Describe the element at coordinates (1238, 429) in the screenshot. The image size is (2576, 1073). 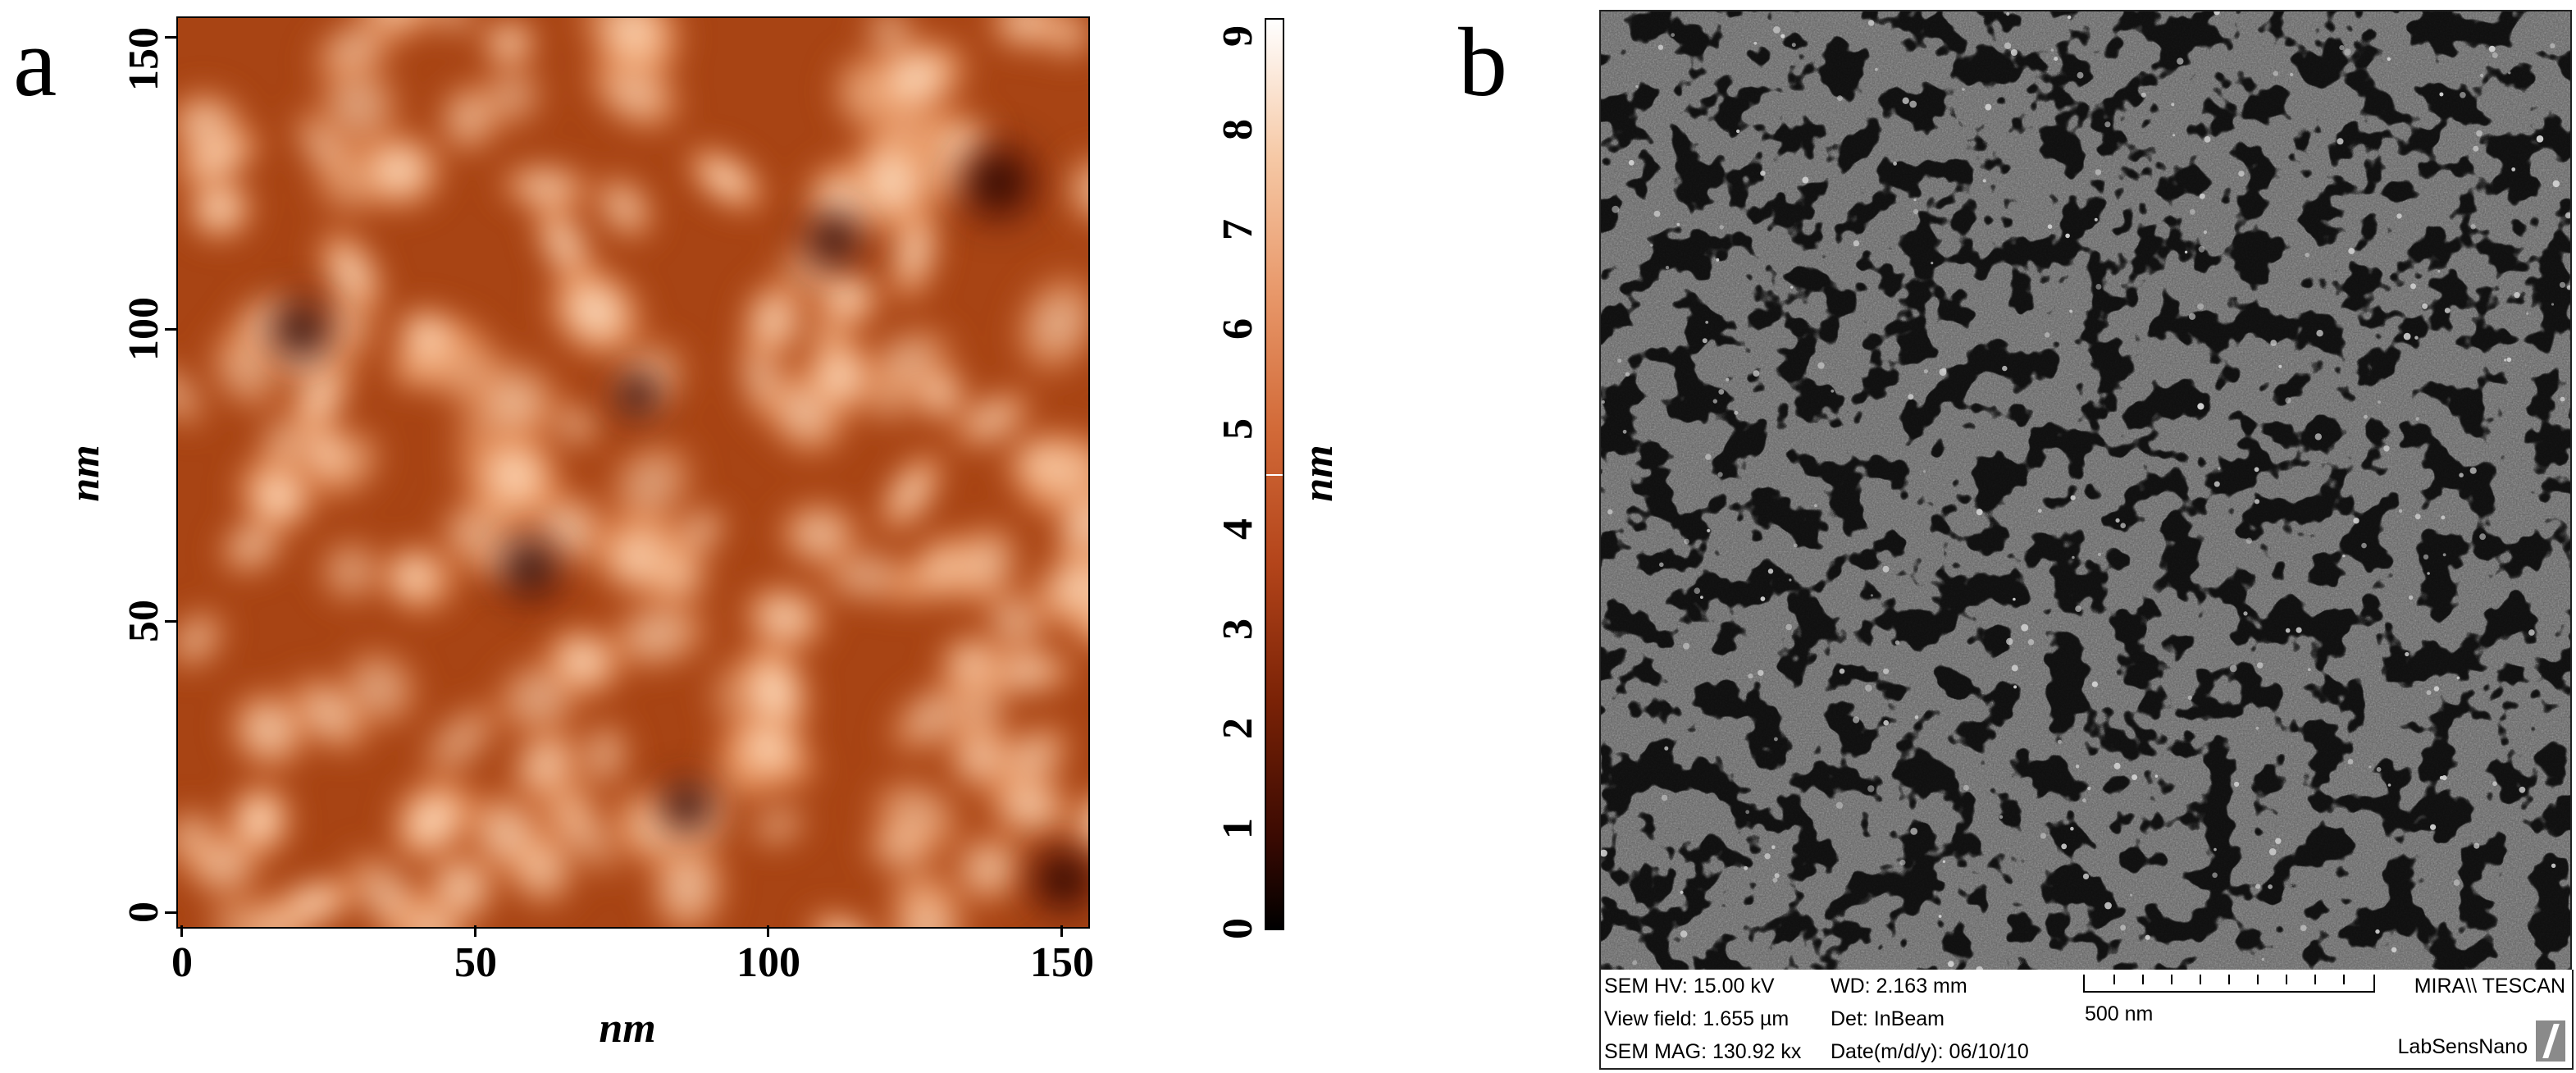
I see `colorbar-tick-label-5: 5` at that location.